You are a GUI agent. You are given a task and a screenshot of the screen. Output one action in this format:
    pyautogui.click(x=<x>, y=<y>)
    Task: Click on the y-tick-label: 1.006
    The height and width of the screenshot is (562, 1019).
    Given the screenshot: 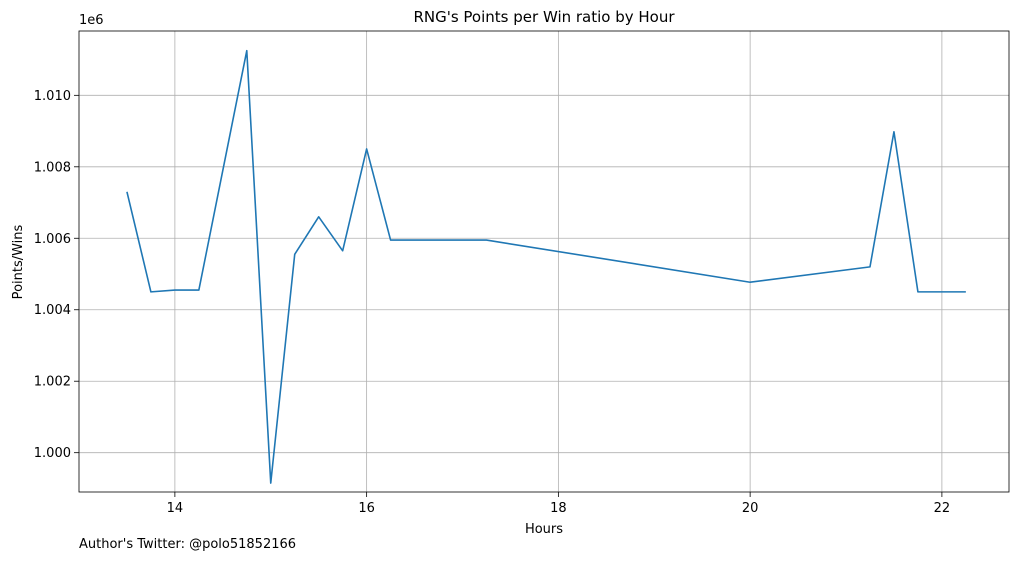 What is the action you would take?
    pyautogui.click(x=52, y=239)
    